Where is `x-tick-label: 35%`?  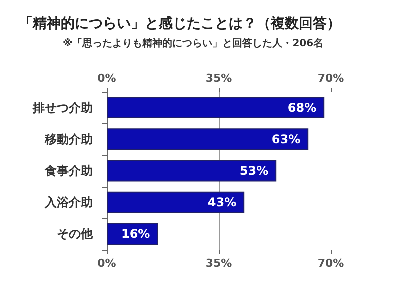
x-tick-label: 35% is located at coordinates (219, 263).